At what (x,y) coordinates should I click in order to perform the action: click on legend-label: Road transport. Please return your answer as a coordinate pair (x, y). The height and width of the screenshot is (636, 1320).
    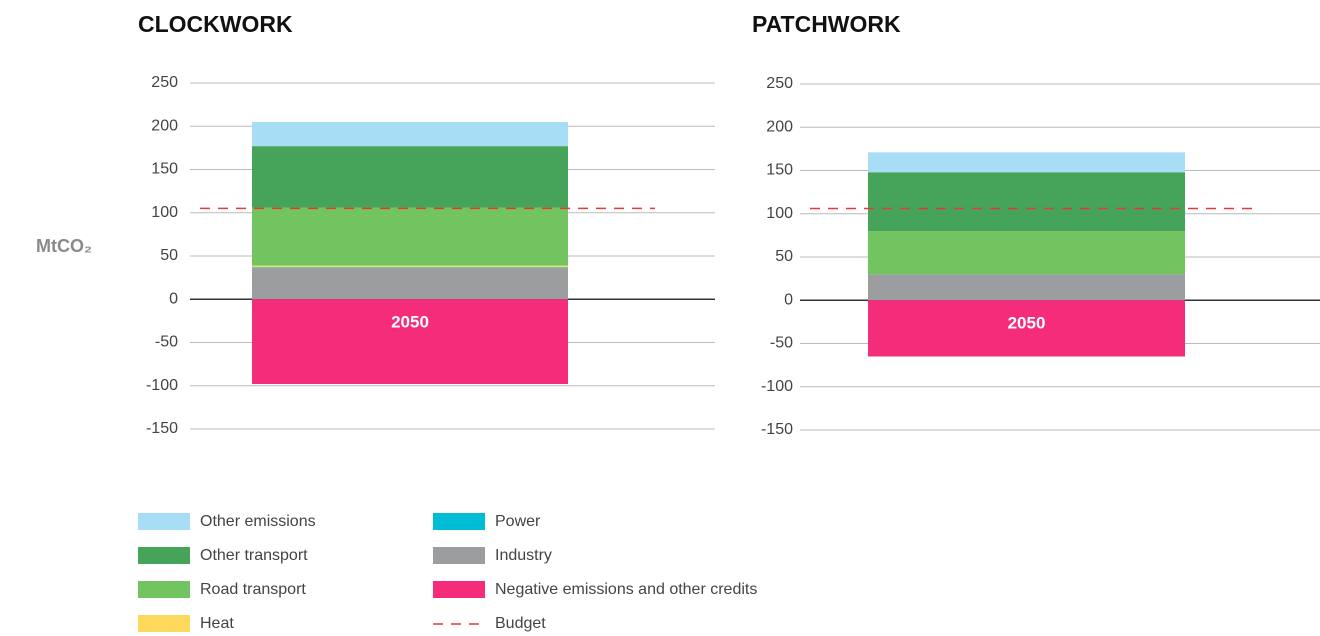
    Looking at the image, I should click on (253, 589).